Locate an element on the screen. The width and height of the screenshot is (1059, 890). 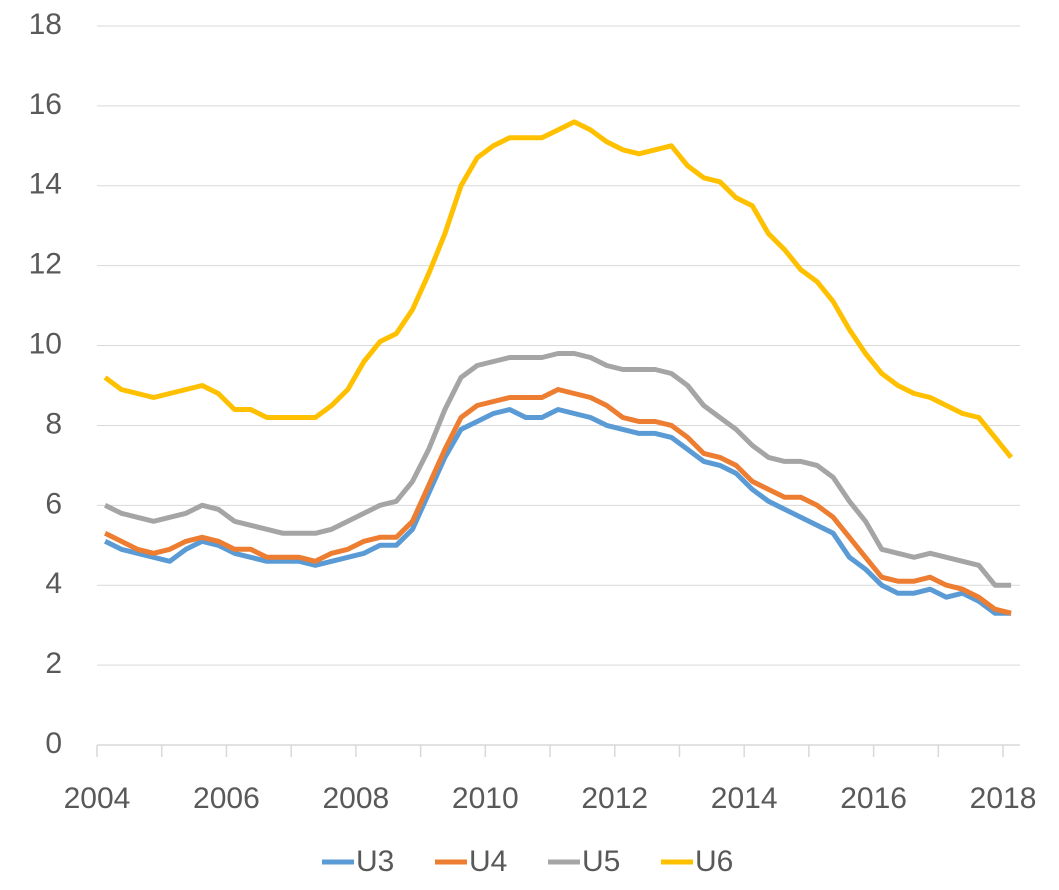
x-tick-label: 2008 is located at coordinates (355, 798).